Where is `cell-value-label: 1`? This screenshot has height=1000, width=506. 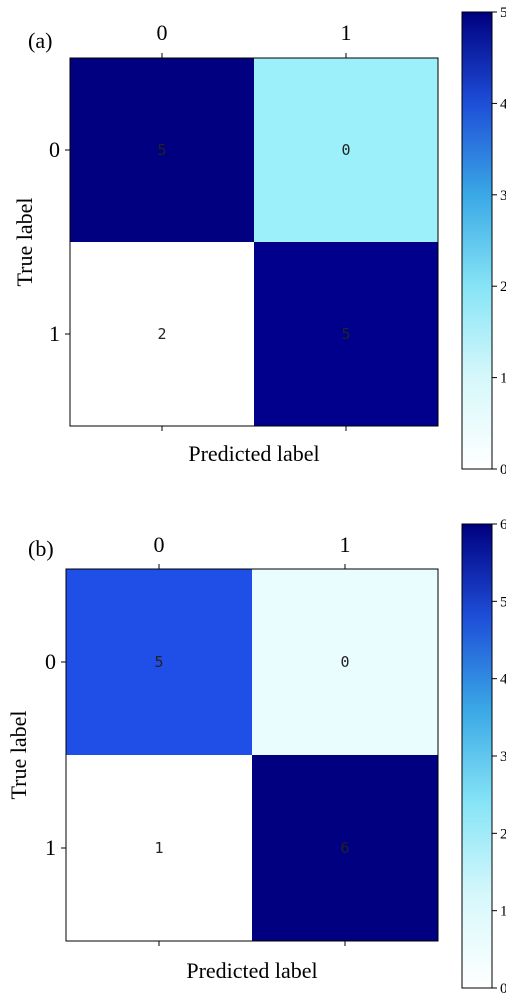
cell-value-label: 1 is located at coordinates (158, 848).